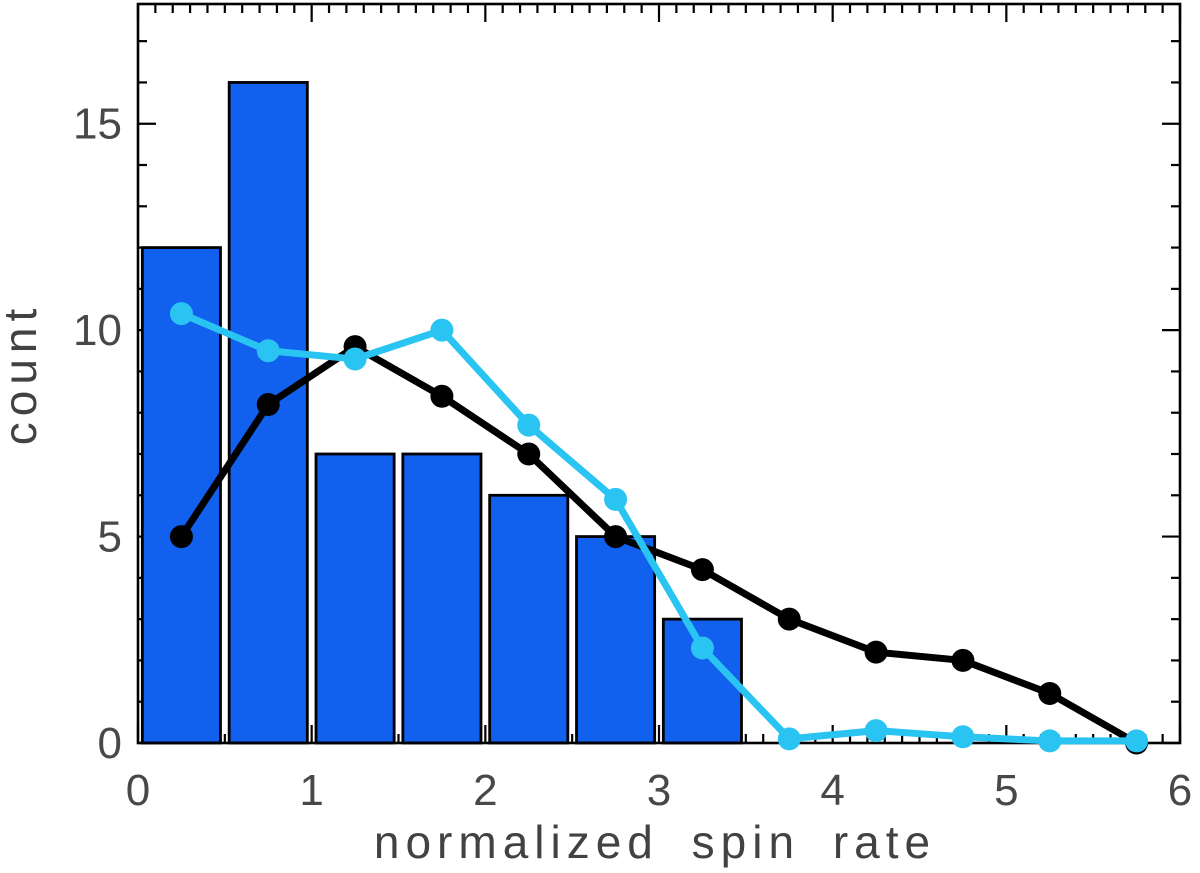  I want to click on x-tick-label: 3, so click(659, 790).